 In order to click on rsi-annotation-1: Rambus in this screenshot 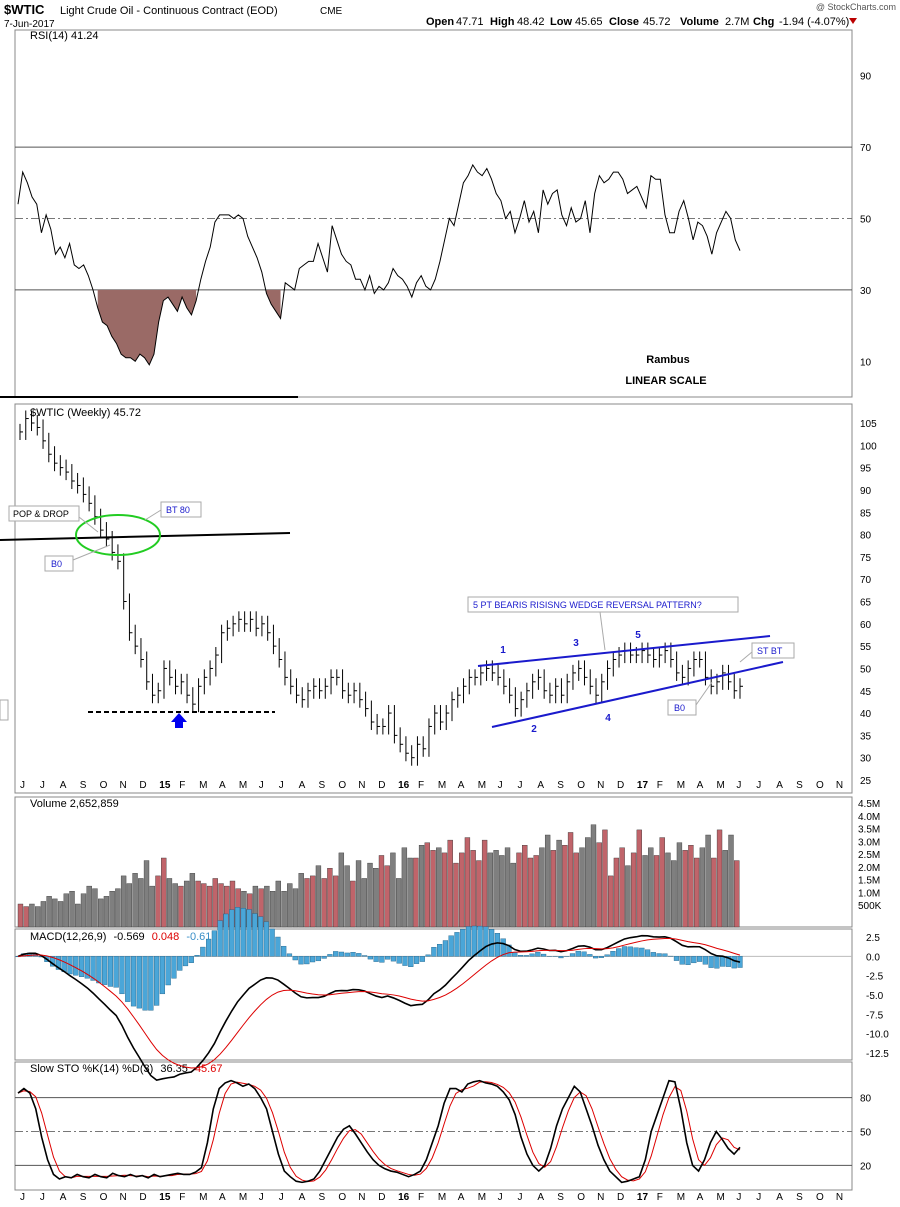, I will do `click(667, 360)`.